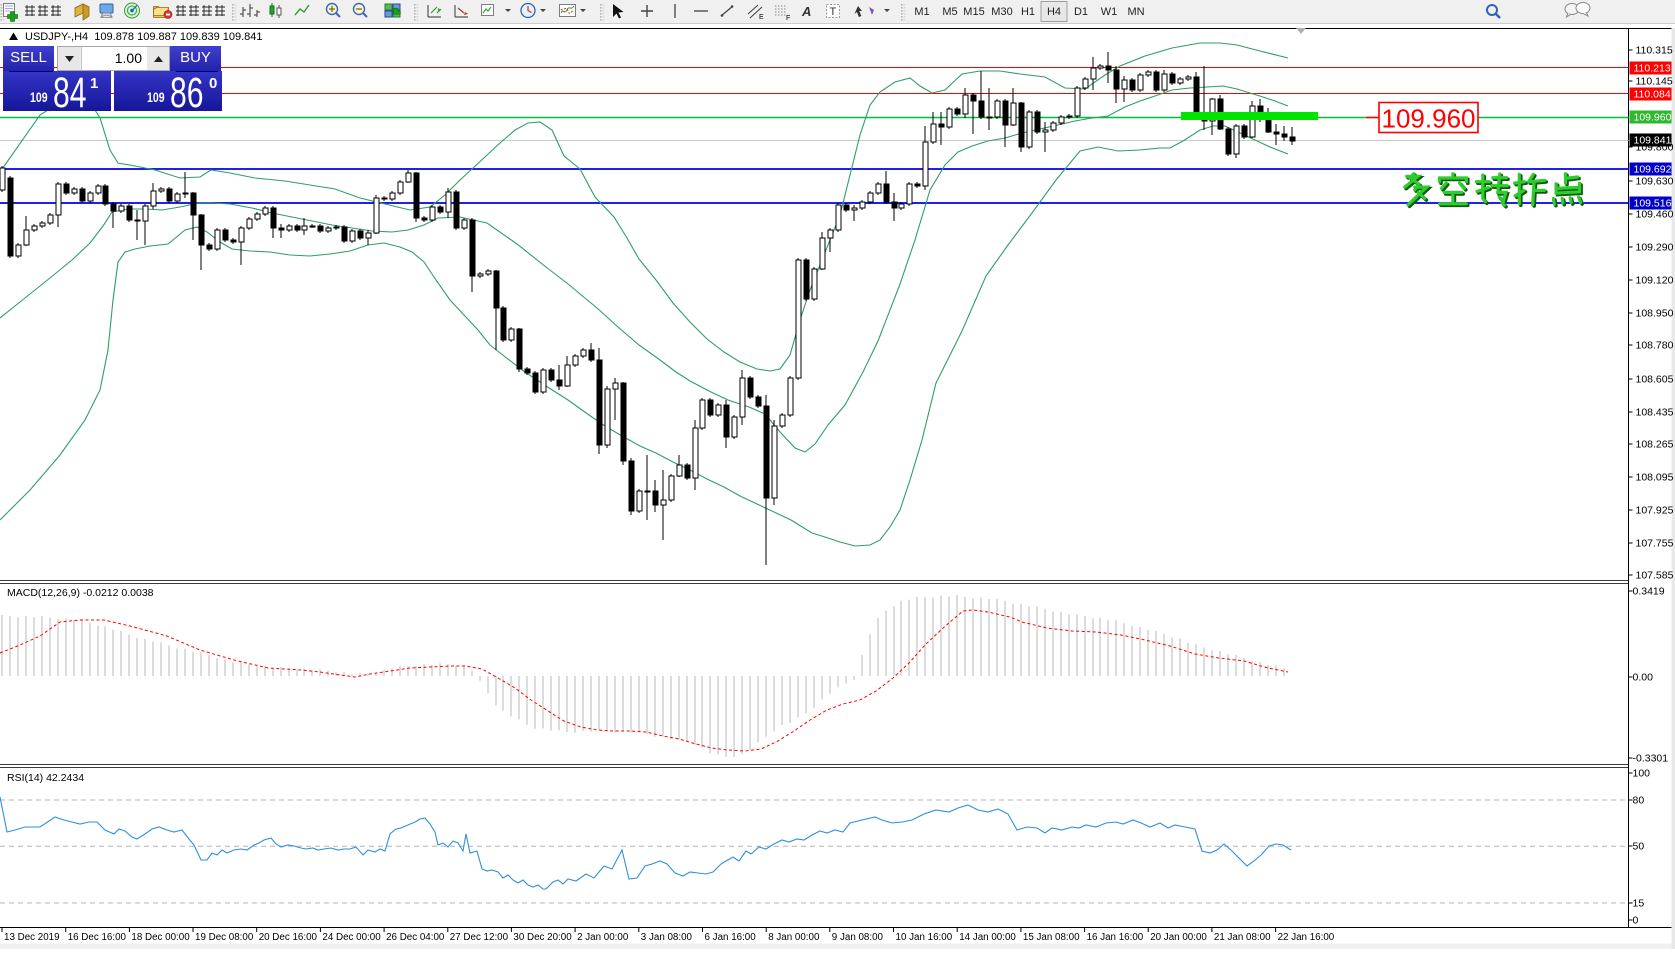 This screenshot has width=1675, height=954. I want to click on svg-text: M30, so click(1001, 12).